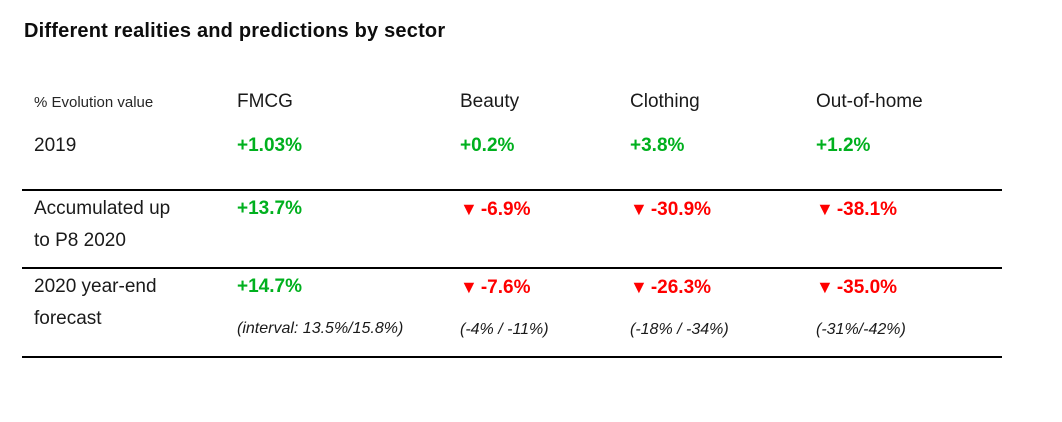  Describe the element at coordinates (348, 159) in the screenshot. I see `value-cell: +1.03%` at that location.